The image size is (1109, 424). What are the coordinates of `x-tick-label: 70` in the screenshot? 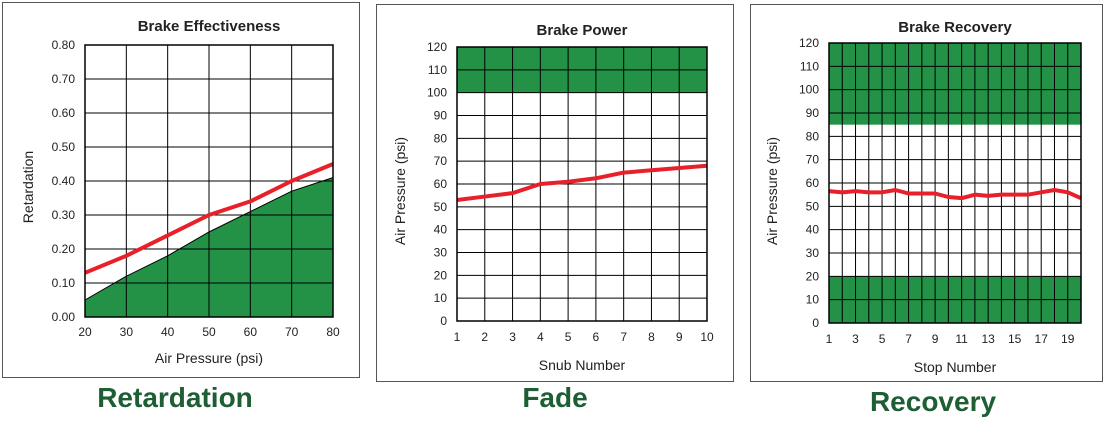 It's located at (292, 332).